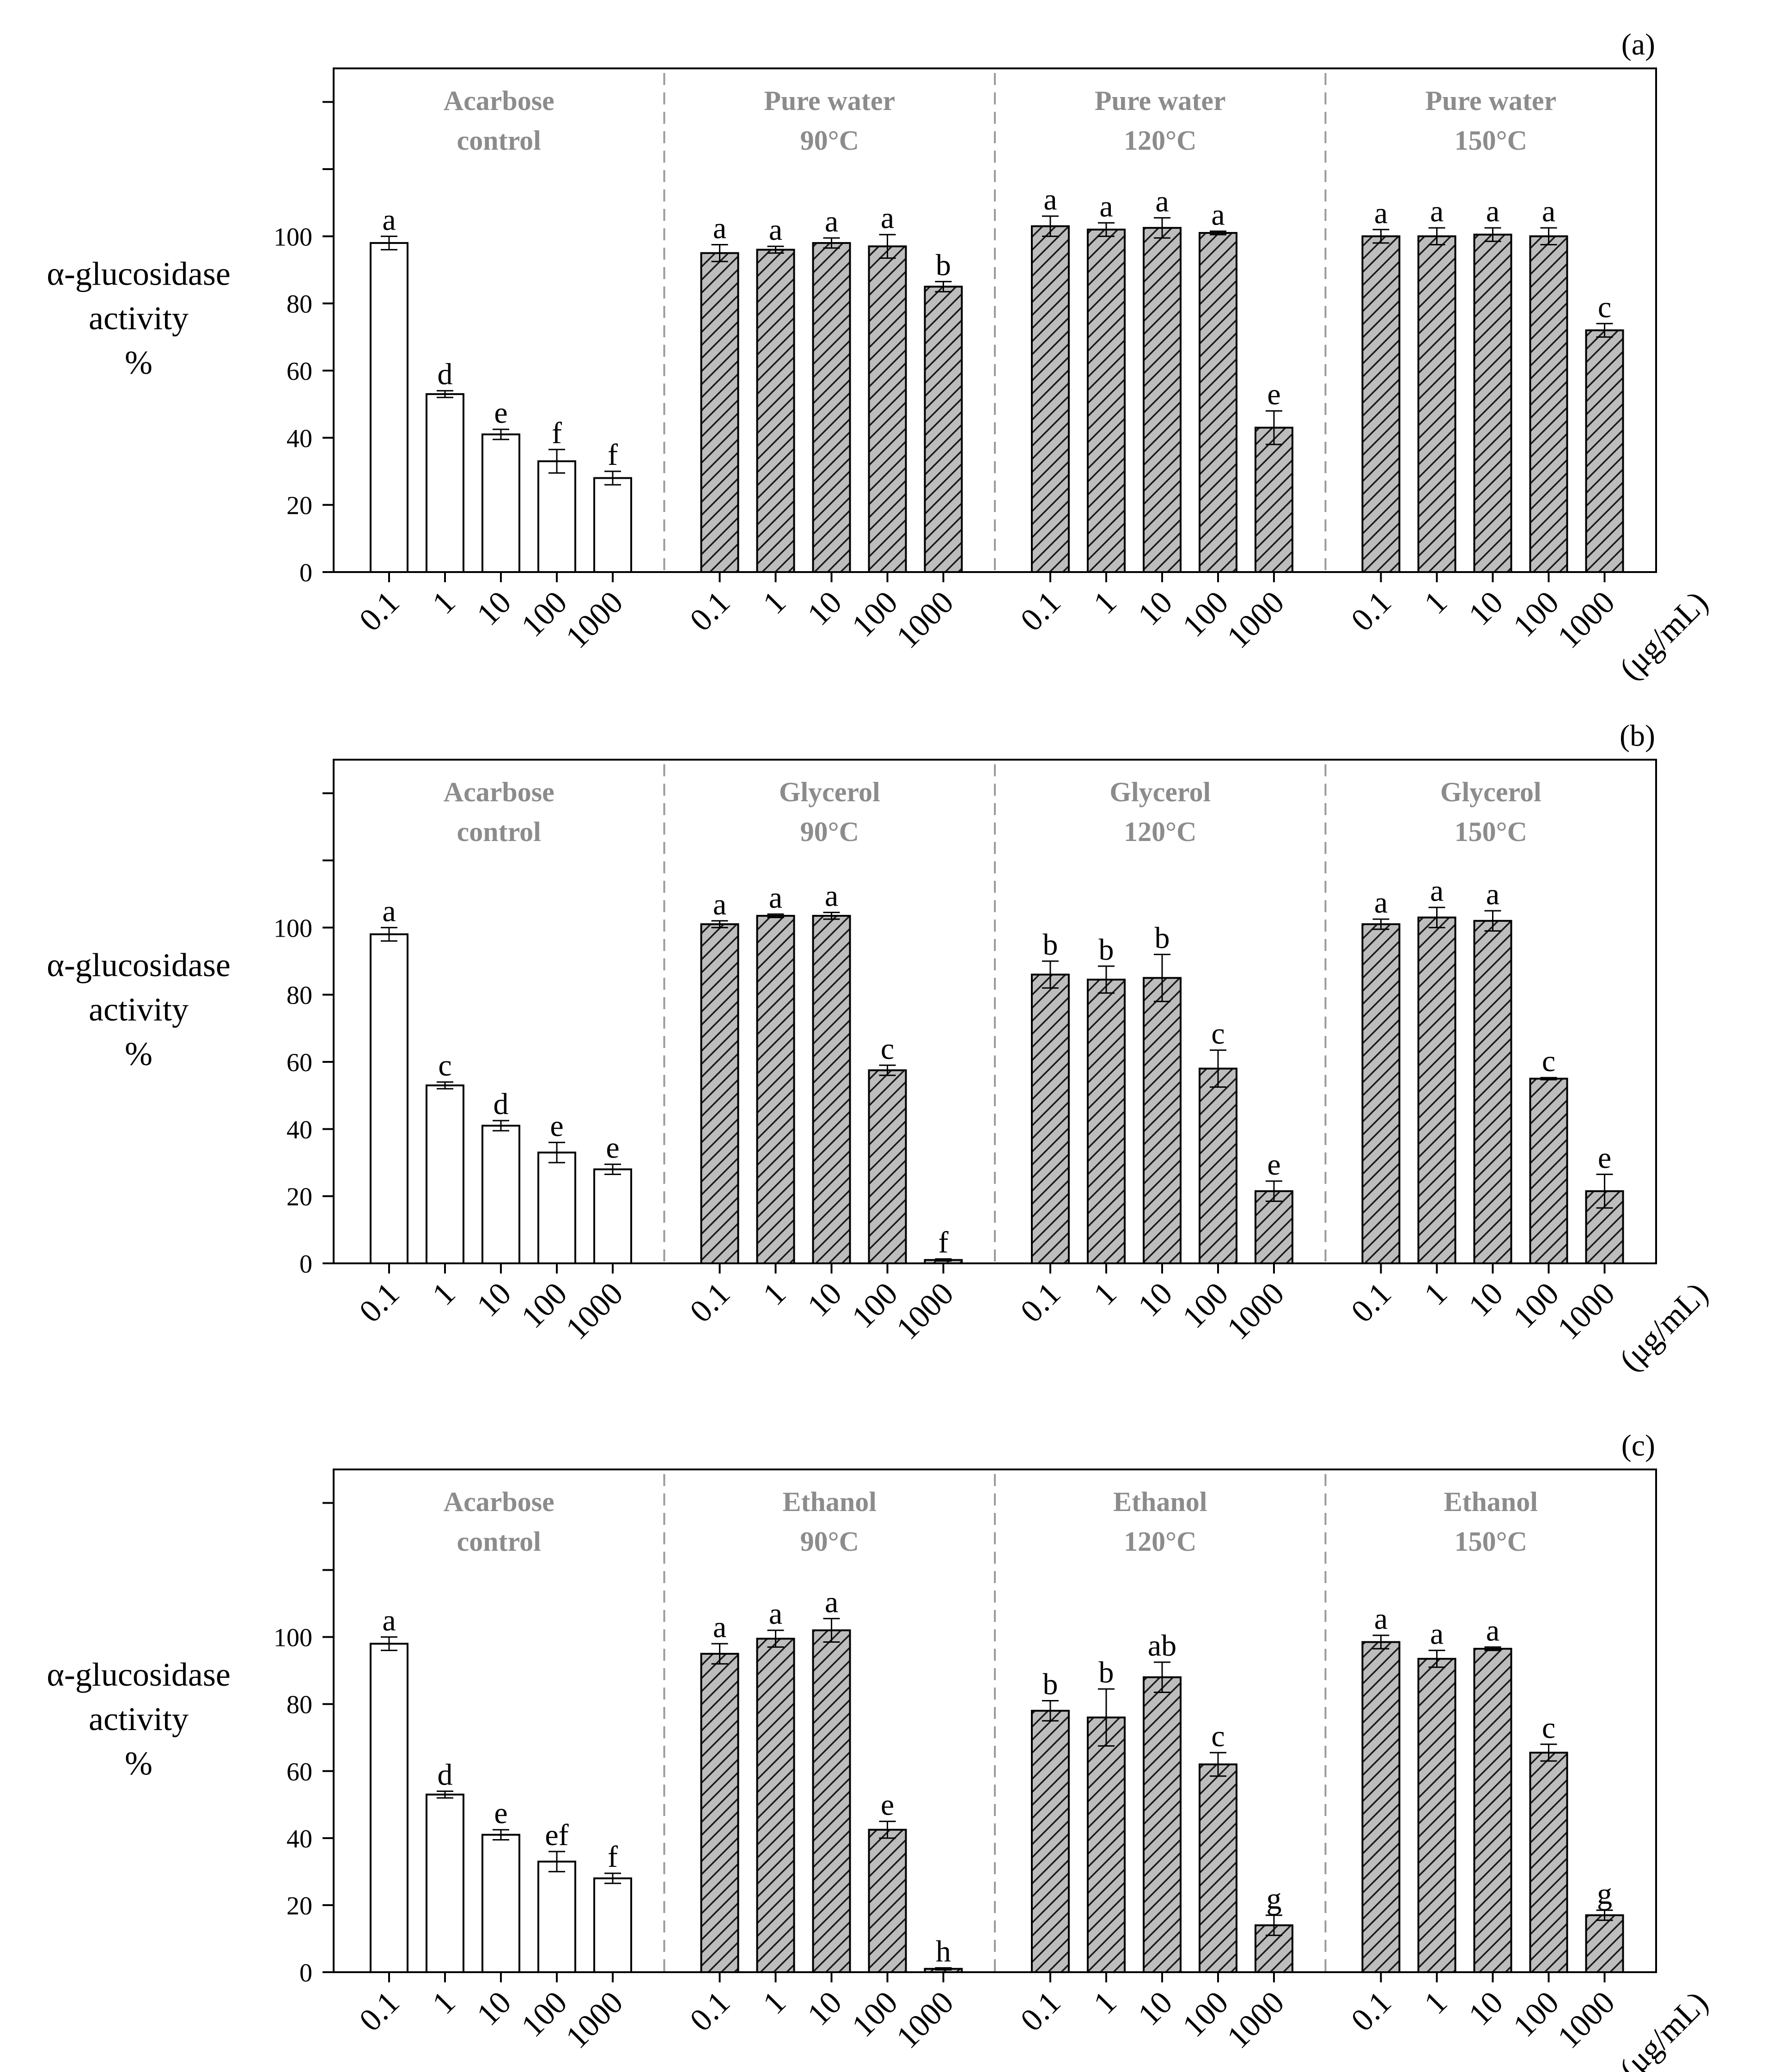  Describe the element at coordinates (1638, 1446) in the screenshot. I see `panel-label: (c)` at that location.